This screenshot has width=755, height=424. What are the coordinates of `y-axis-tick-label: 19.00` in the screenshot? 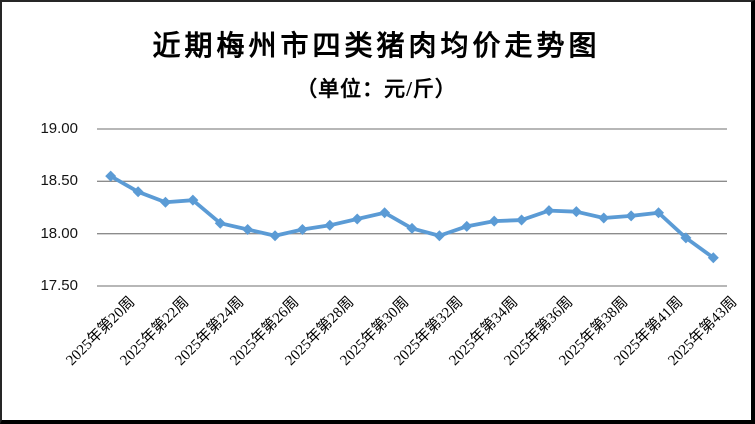 It's located at (59, 128).